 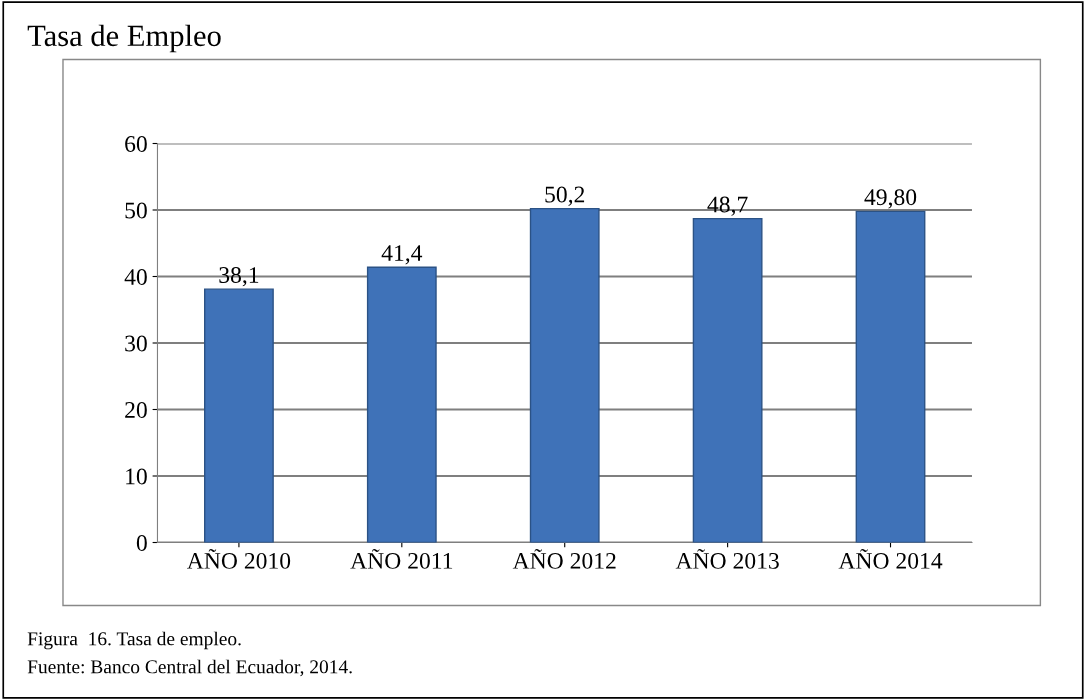 What do you see at coordinates (135, 276) in the screenshot?
I see `y-tick-label: 40` at bounding box center [135, 276].